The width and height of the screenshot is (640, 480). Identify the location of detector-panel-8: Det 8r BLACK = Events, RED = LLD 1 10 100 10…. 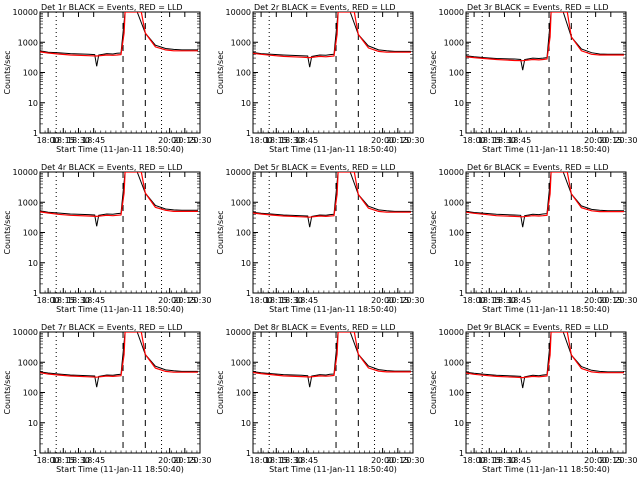
(320, 398).